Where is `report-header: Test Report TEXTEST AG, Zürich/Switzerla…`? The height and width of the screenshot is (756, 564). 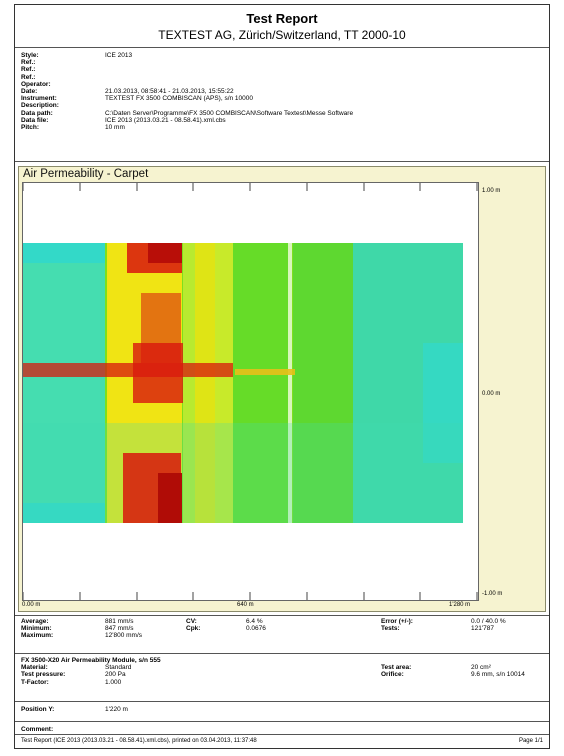 report-header: Test Report TEXTEST AG, Zürich/Switzerla… is located at coordinates (282, 26).